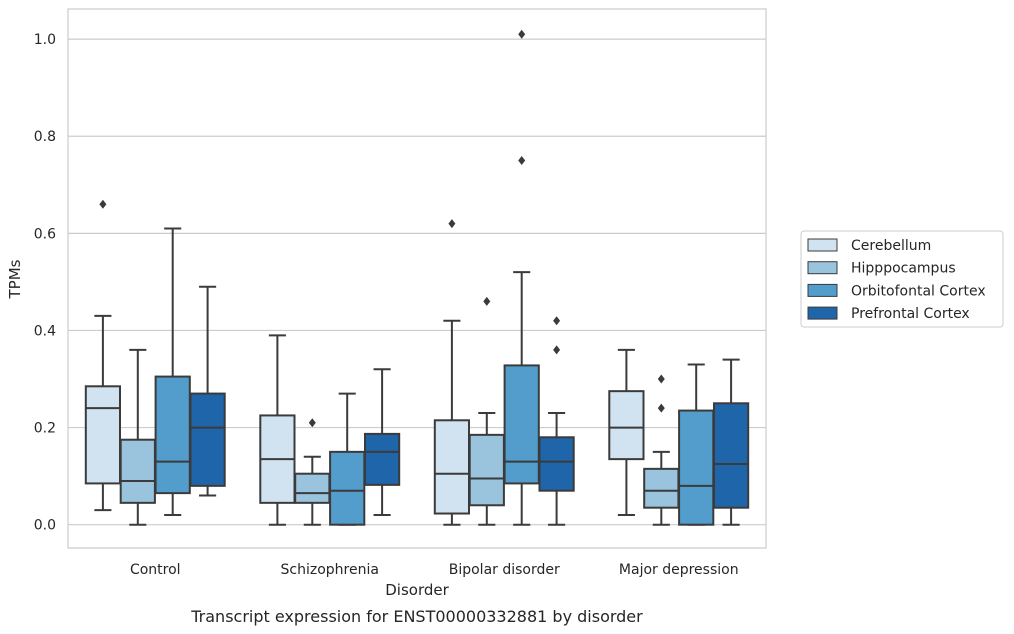 This screenshot has height=634, width=1014. Describe the element at coordinates (207, 391) in the screenshot. I see `box-prefrontal-cortex-control` at that location.